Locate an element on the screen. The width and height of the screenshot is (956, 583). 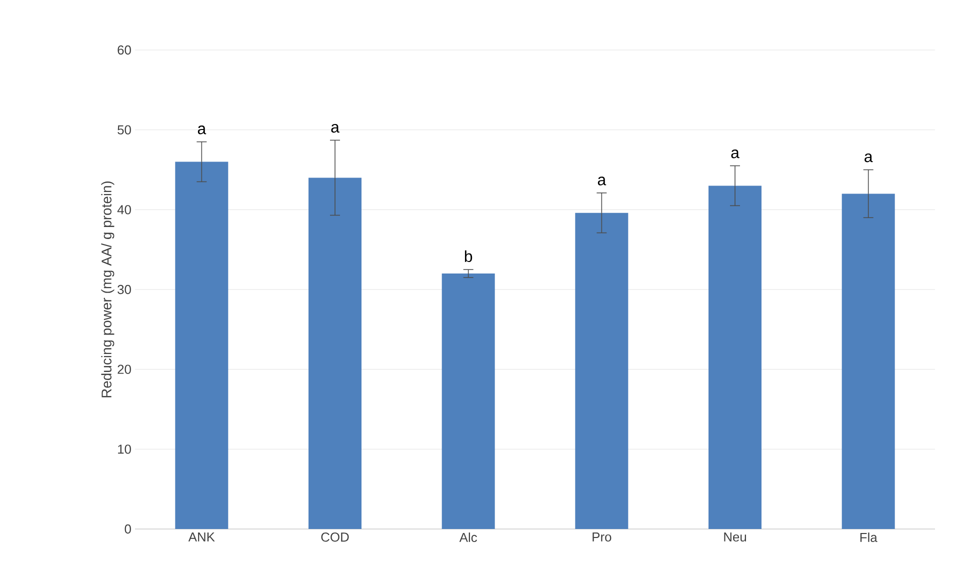
x-tick-label: ANK is located at coordinates (201, 537).